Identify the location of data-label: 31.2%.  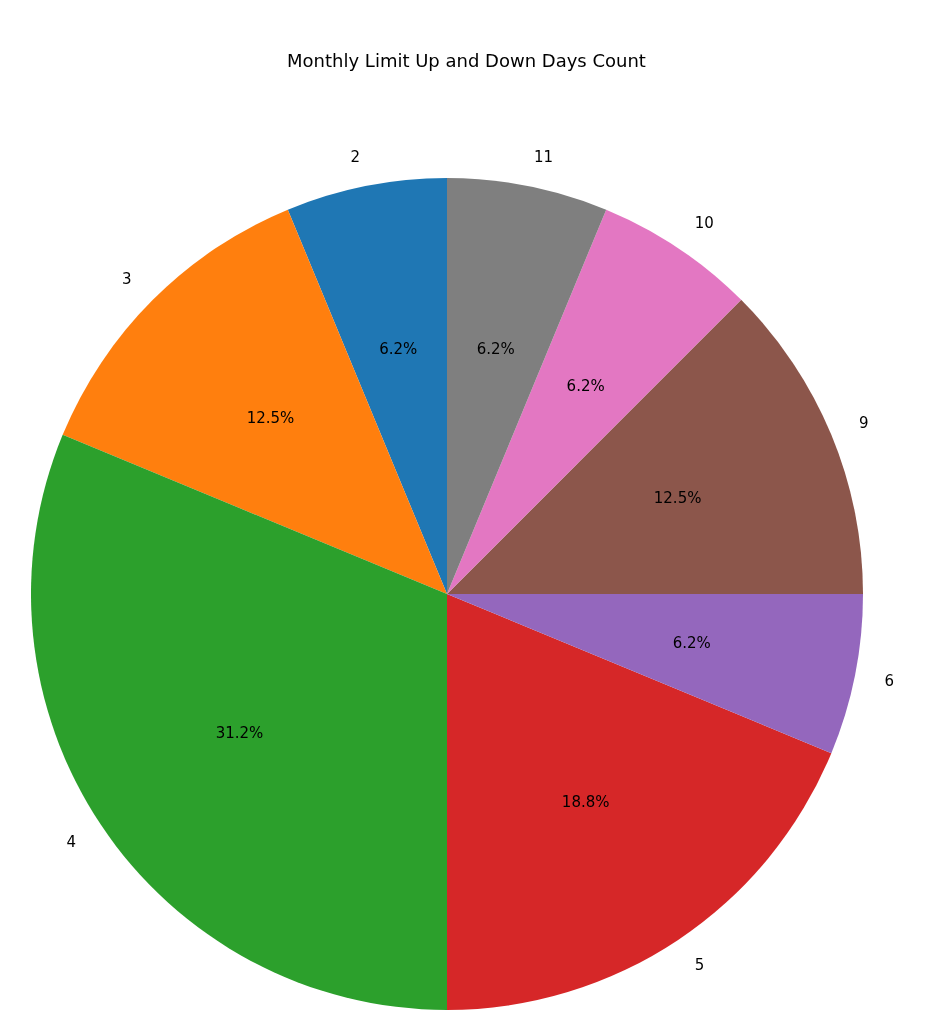
(239, 732).